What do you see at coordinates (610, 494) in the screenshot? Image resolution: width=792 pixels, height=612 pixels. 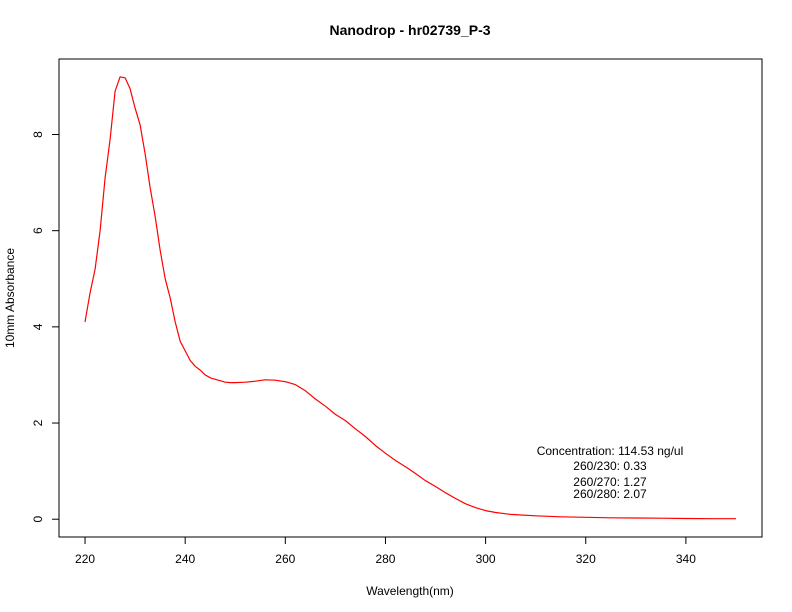 I see `ratio-260-280-text: 260/280: 2.07` at bounding box center [610, 494].